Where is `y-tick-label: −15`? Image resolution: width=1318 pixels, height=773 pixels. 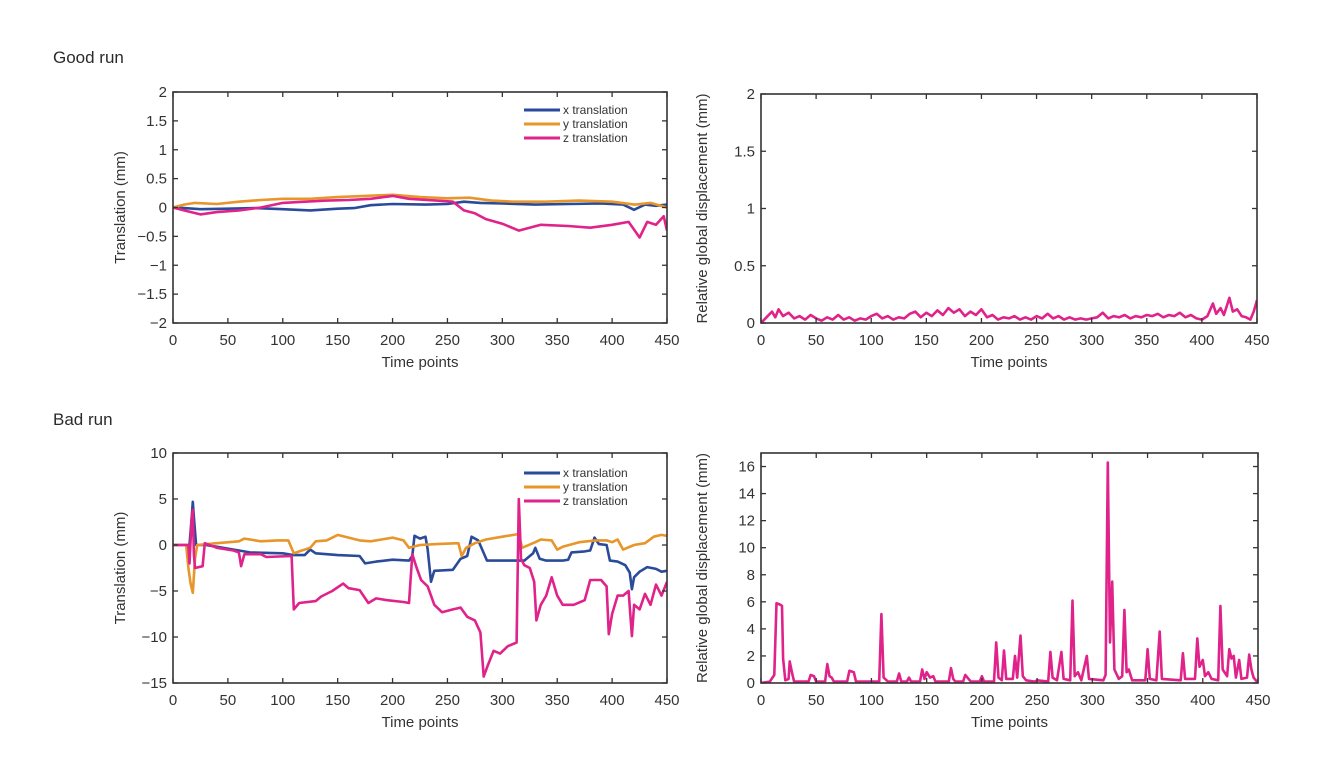
y-tick-label: −15 is located at coordinates (154, 683).